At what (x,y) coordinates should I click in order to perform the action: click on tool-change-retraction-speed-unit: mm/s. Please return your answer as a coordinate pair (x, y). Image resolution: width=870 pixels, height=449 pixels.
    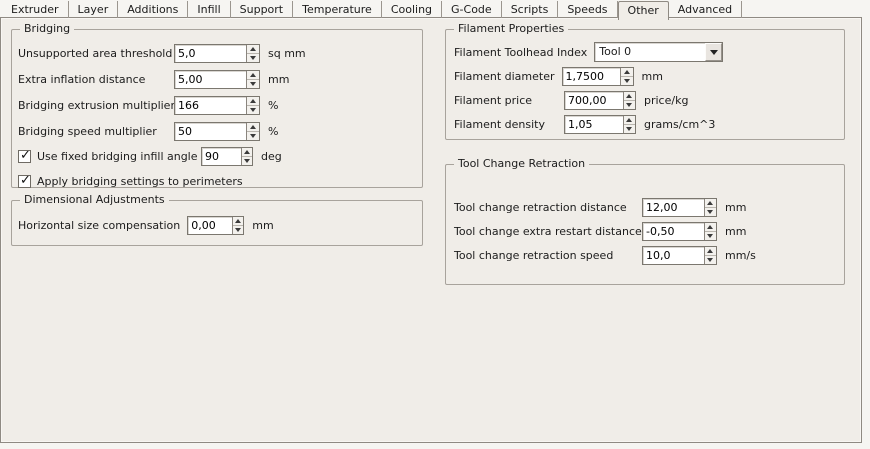
    Looking at the image, I should click on (740, 255).